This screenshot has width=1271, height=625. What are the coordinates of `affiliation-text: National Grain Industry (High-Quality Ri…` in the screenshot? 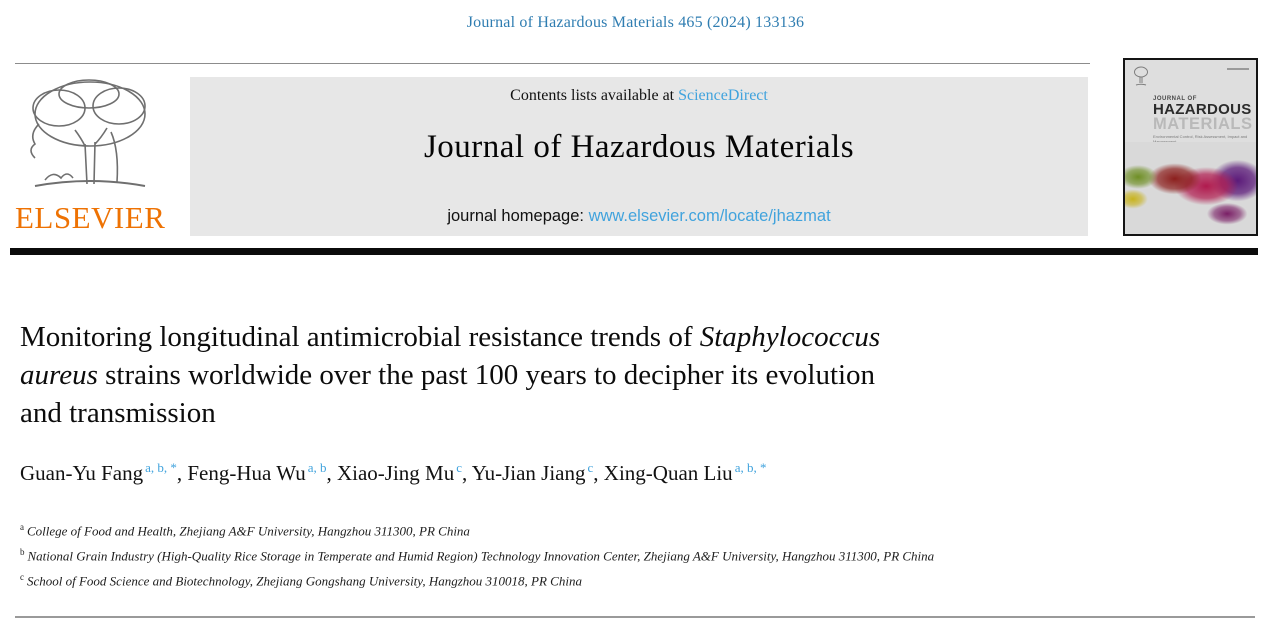 It's located at (481, 556).